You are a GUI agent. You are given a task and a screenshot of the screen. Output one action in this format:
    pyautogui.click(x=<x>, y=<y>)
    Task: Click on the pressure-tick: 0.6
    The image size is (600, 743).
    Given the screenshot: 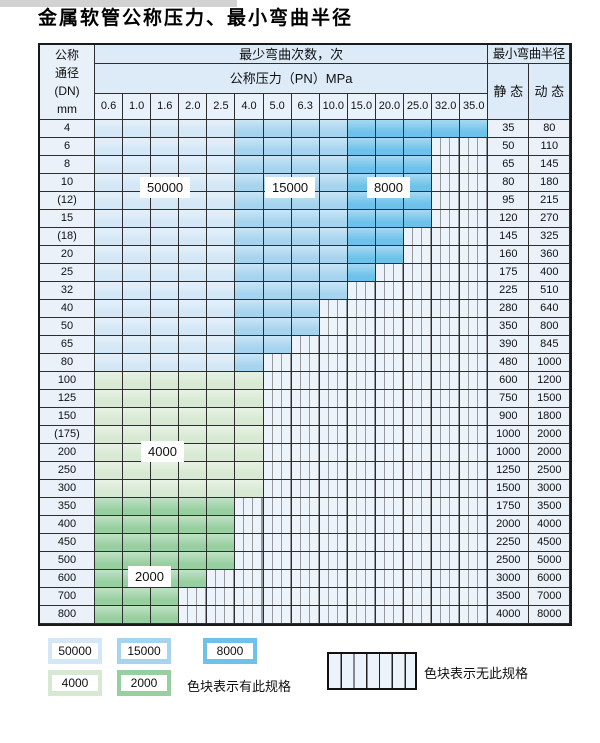 What is the action you would take?
    pyautogui.click(x=109, y=107)
    